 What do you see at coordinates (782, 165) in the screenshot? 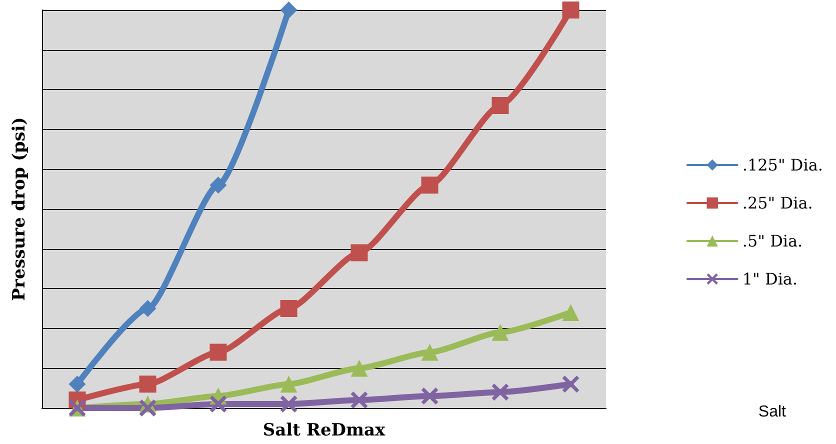
I see `legend-label: .125" Dia.` at bounding box center [782, 165].